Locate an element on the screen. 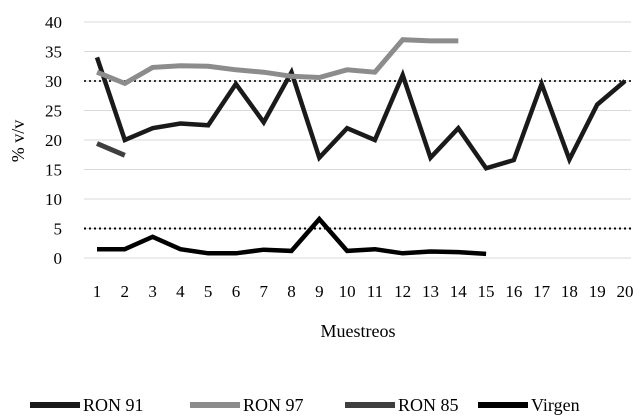  y-tick-label: 20 is located at coordinates (53, 140).